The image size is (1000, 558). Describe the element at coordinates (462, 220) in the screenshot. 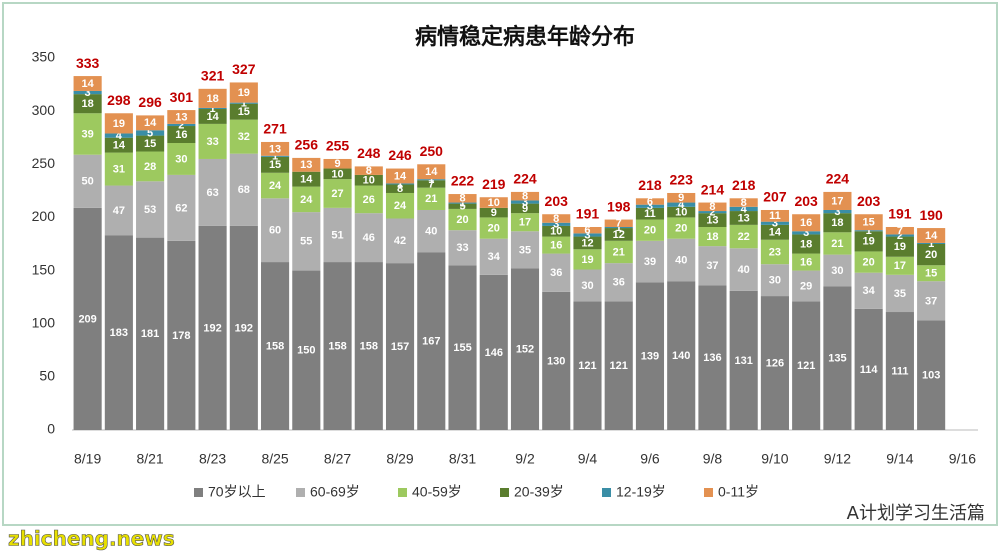

I see `segment-label: 20` at that location.